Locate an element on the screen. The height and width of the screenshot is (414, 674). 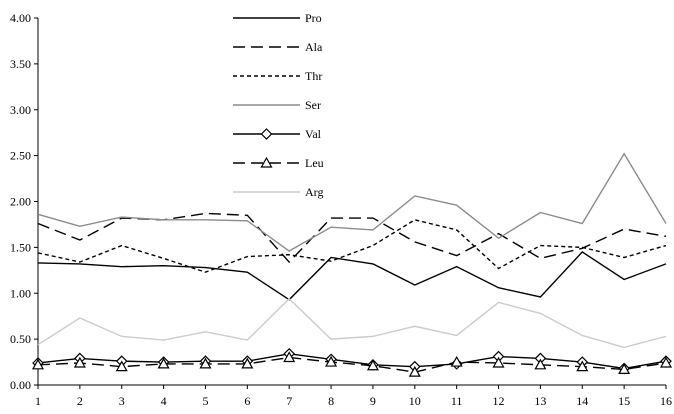
x-tick-label: 6 is located at coordinates (247, 401).